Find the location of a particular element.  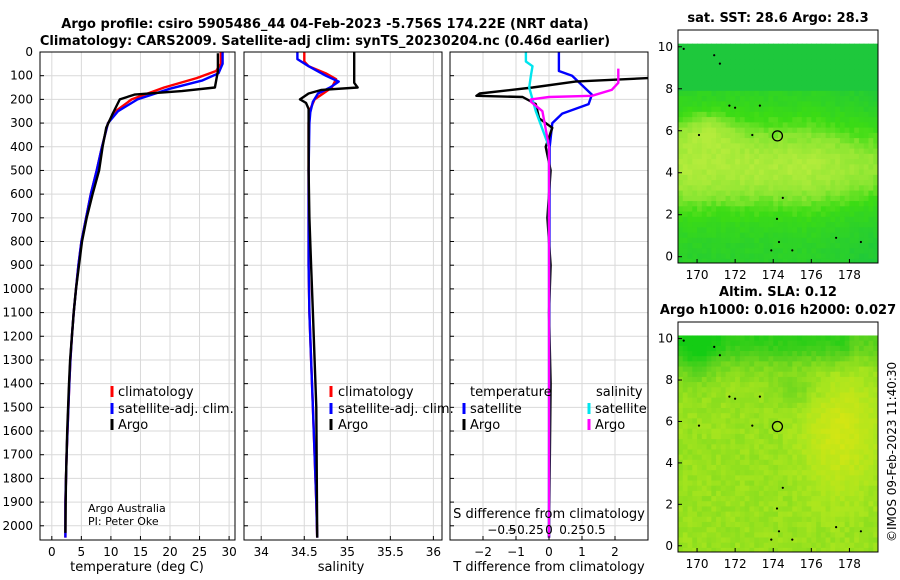

ytick-label: 1100 is located at coordinates (17, 313).